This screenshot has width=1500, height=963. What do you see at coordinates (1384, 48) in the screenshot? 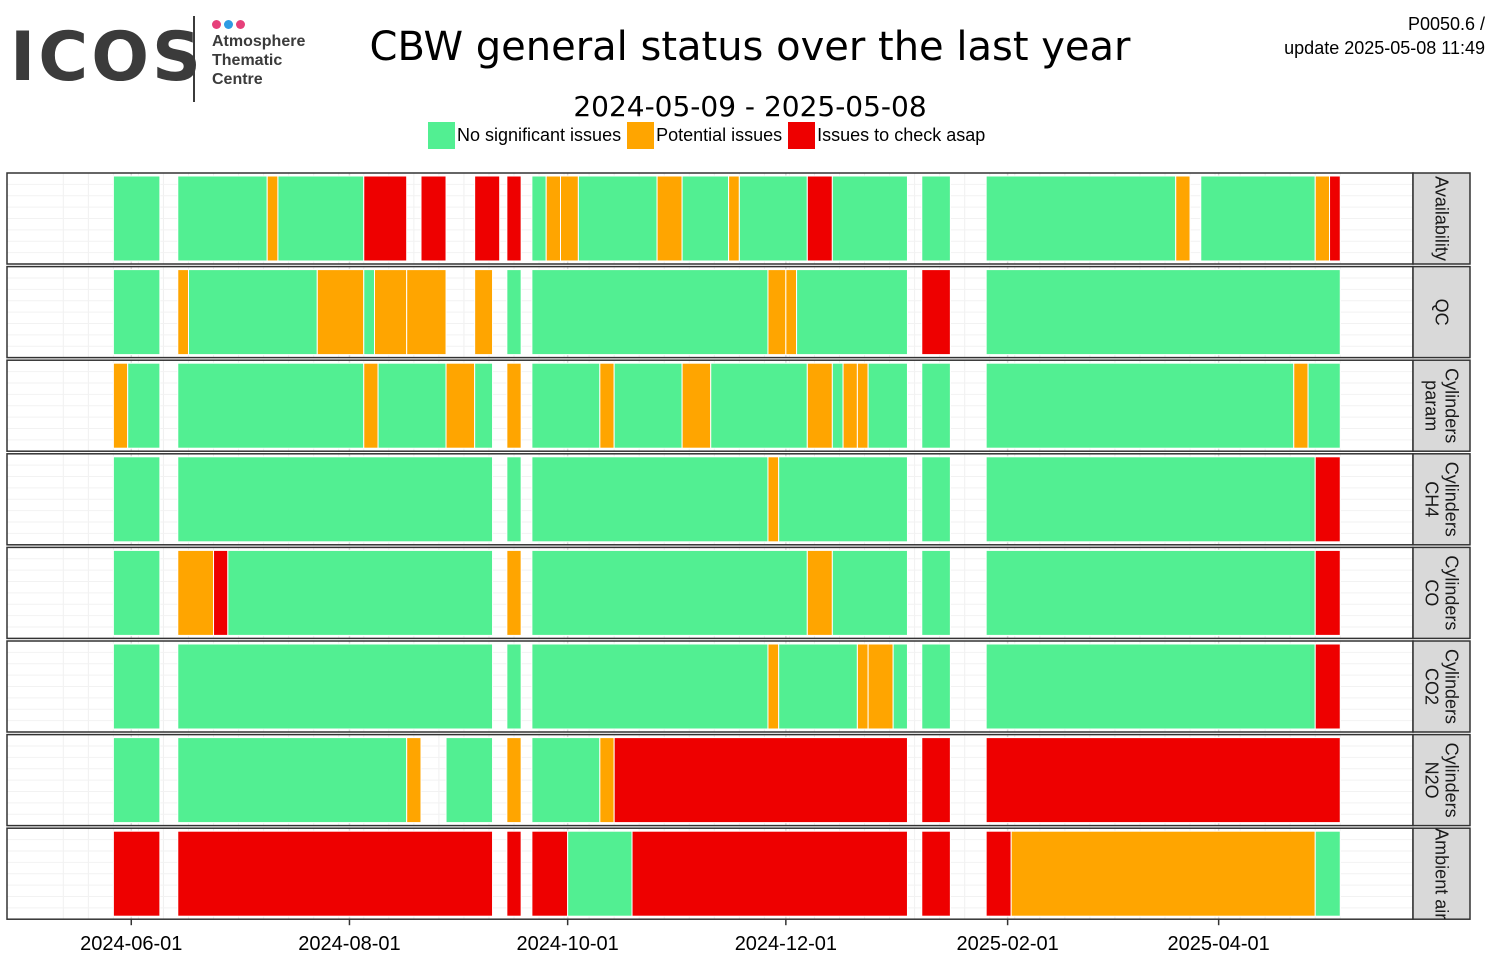
I see `update-timestamp: update 2025-05-08 11:49` at bounding box center [1384, 48].